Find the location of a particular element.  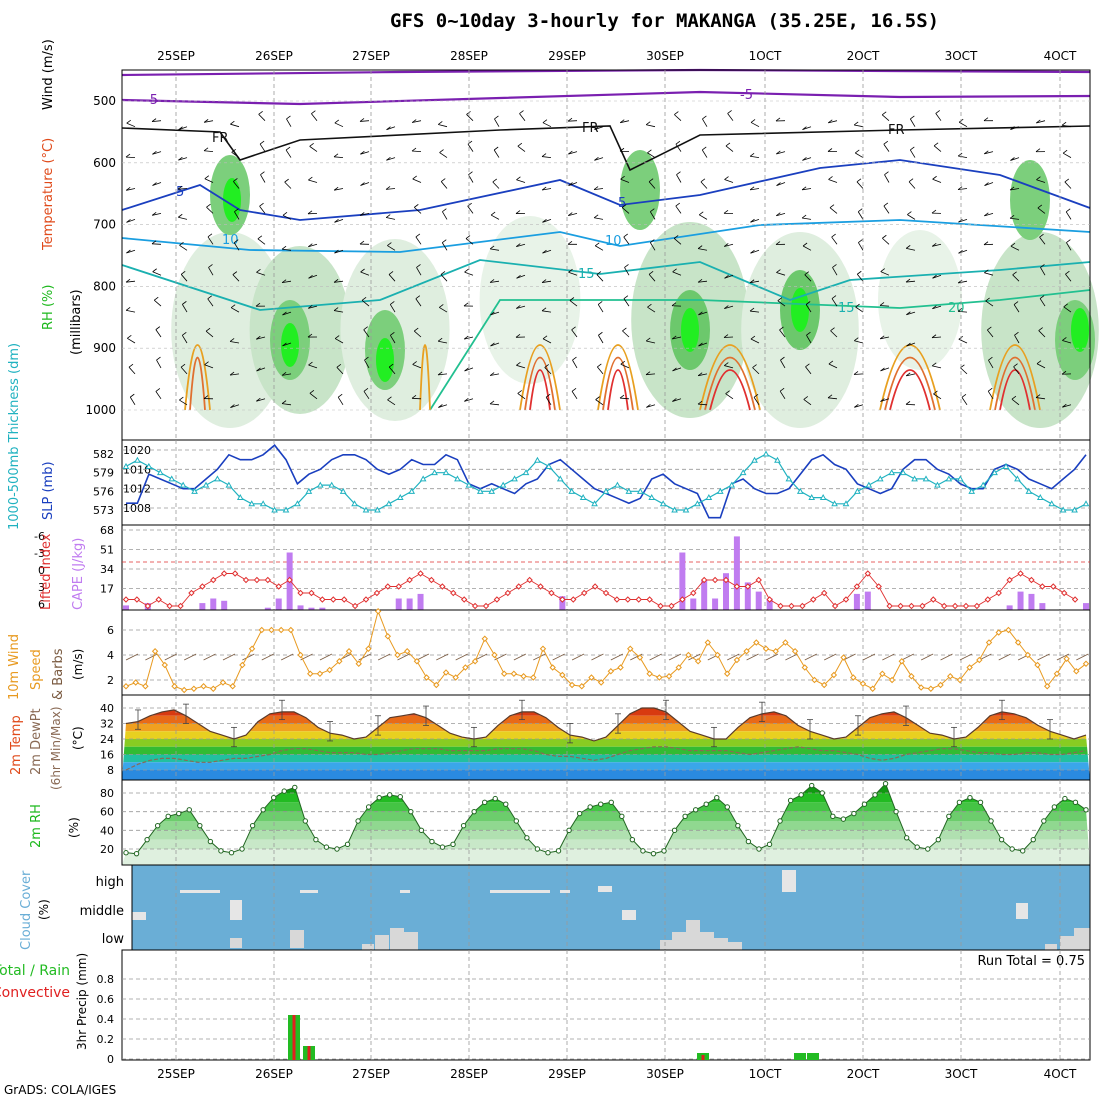

lifted-index-ylabel: Lifted Index is located at coordinates (46, 571).